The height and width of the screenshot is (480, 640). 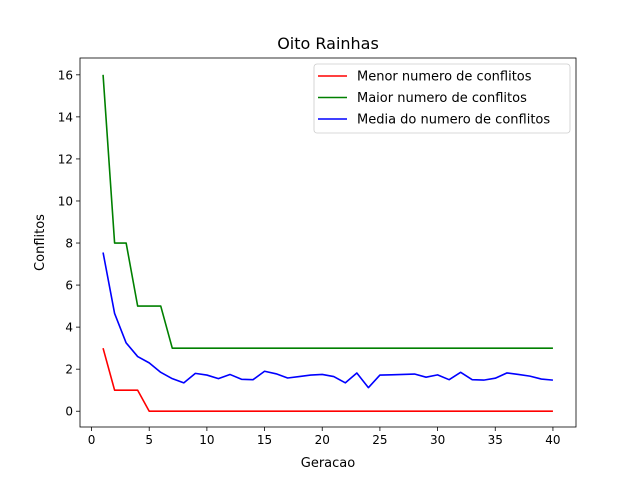 I want to click on legend-label: Menor numero de conflitos, so click(x=444, y=77).